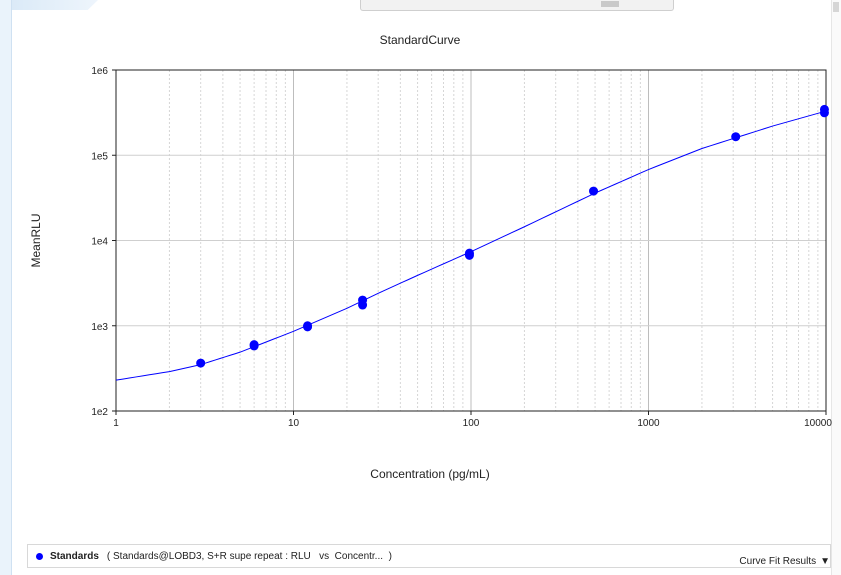 The image size is (841, 575). What do you see at coordinates (99, 412) in the screenshot?
I see `y-tick-label: 1e2` at bounding box center [99, 412].